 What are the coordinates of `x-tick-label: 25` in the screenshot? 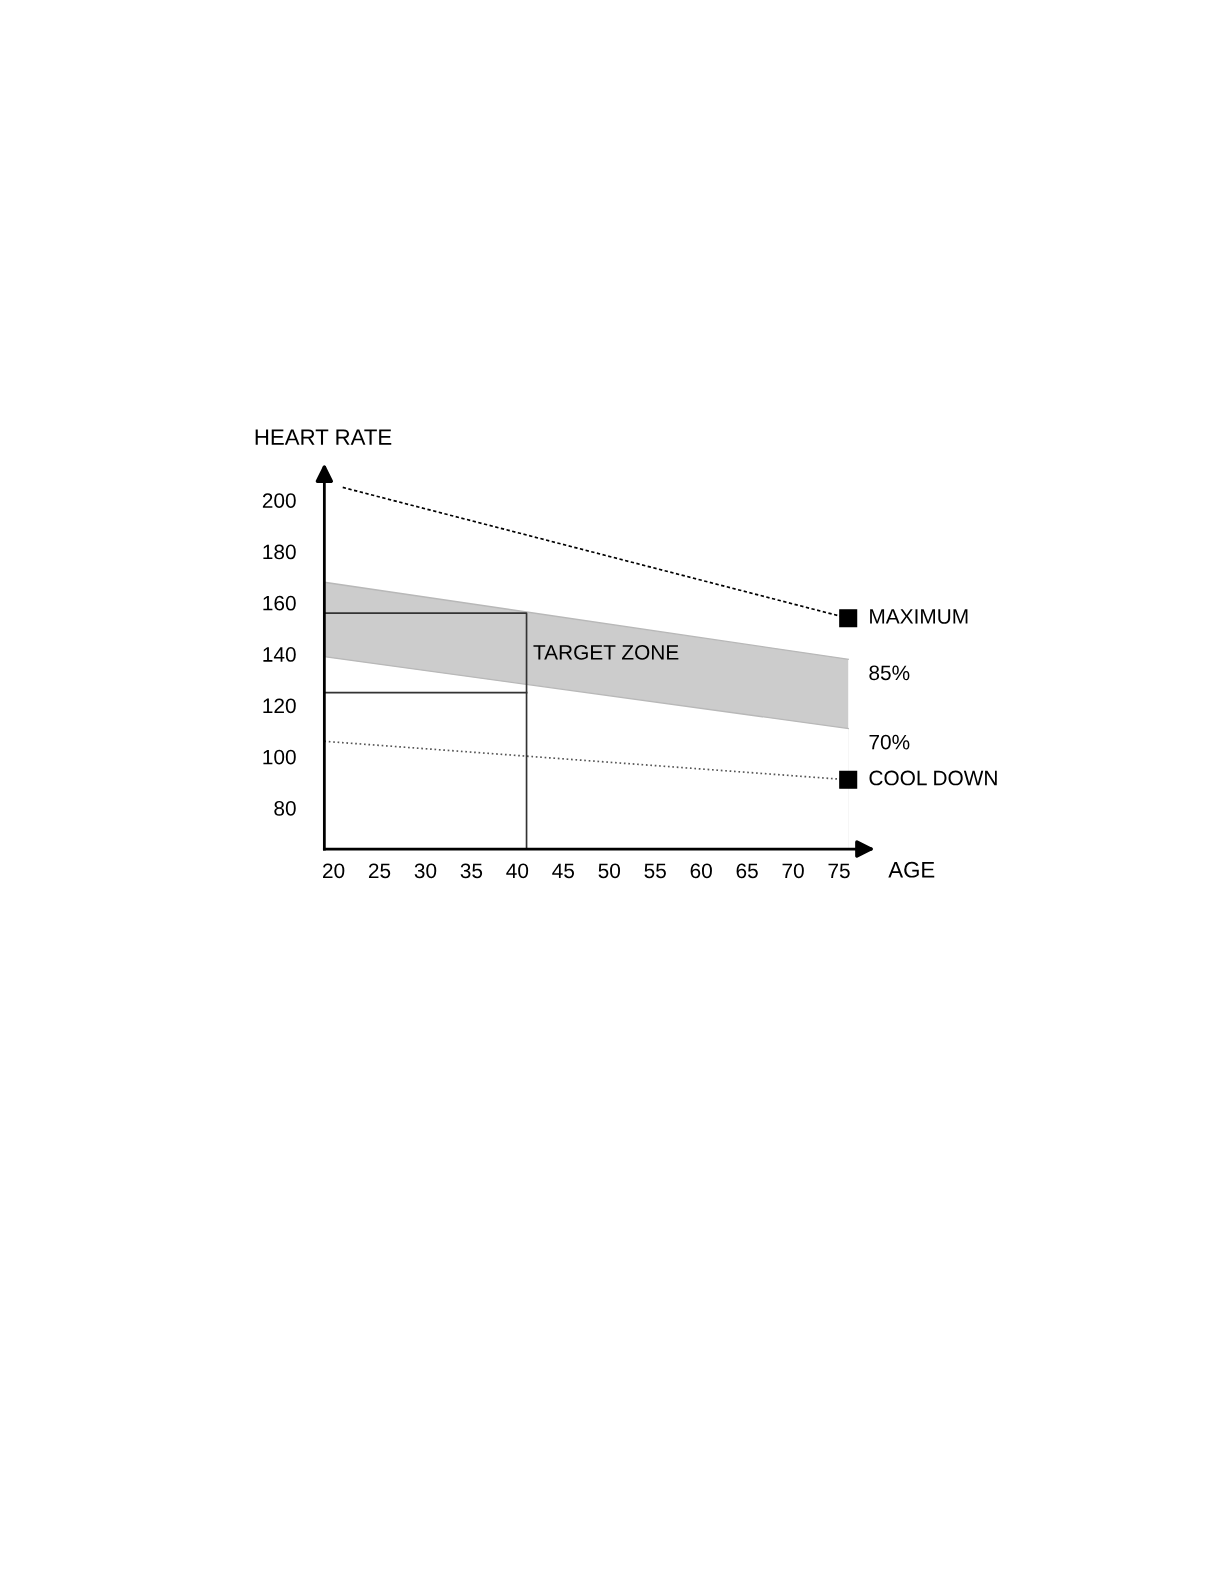 It's located at (379, 871).